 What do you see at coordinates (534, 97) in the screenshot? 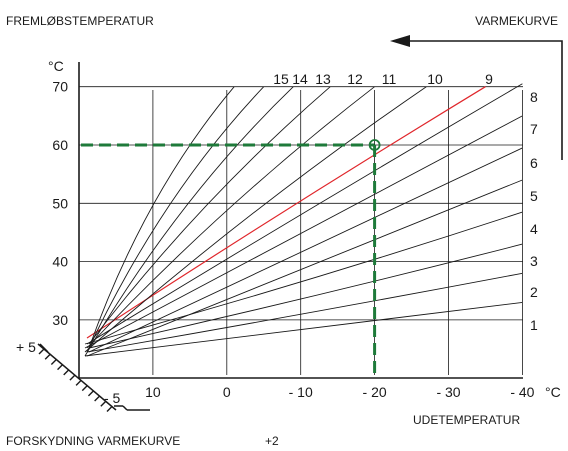
I see `curve-label-8: 8` at bounding box center [534, 97].